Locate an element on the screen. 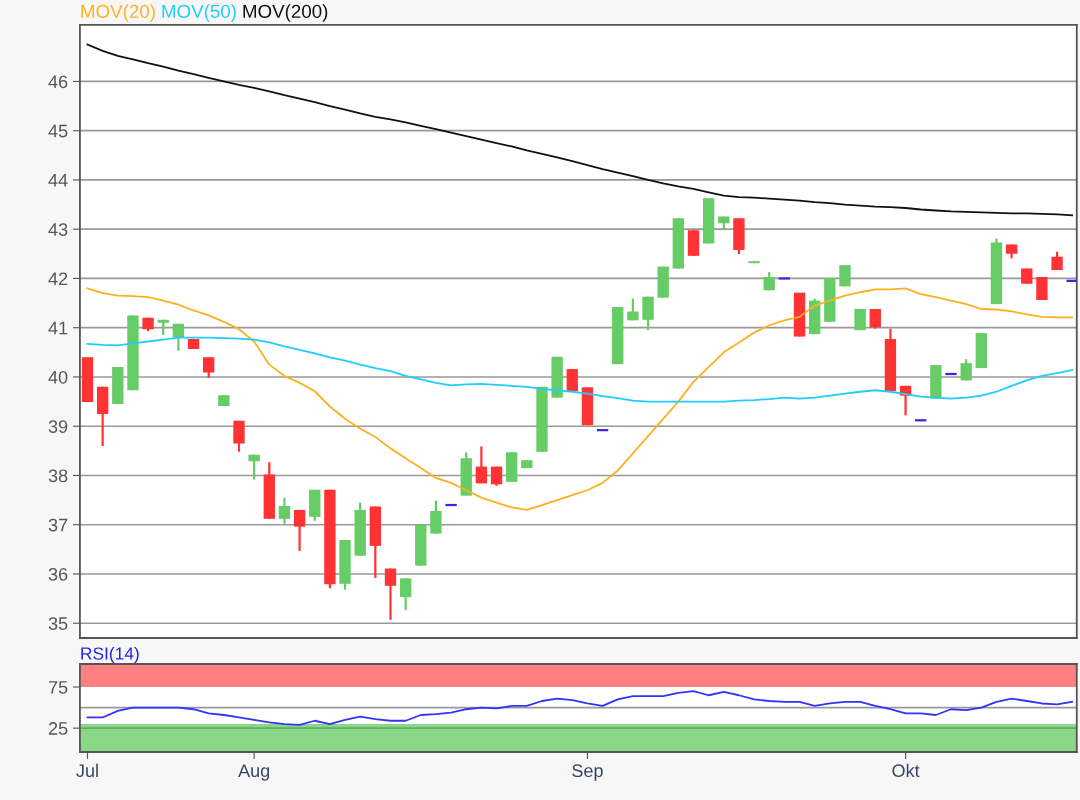 The height and width of the screenshot is (800, 1080). y-tick-label: 39 is located at coordinates (58, 426).